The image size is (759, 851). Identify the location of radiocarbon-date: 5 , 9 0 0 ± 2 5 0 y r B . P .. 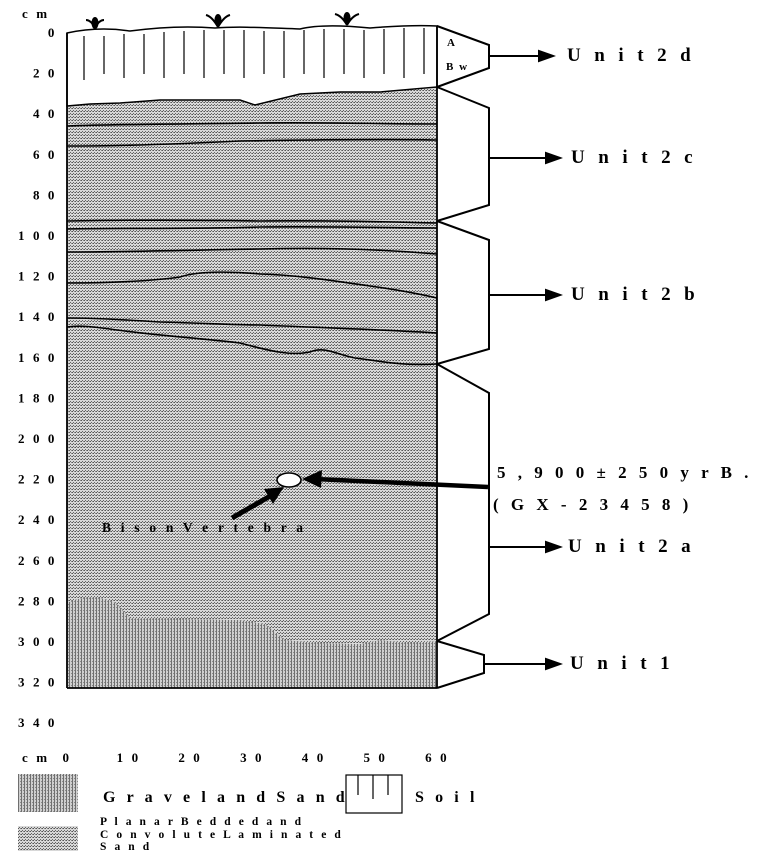
(628, 472).